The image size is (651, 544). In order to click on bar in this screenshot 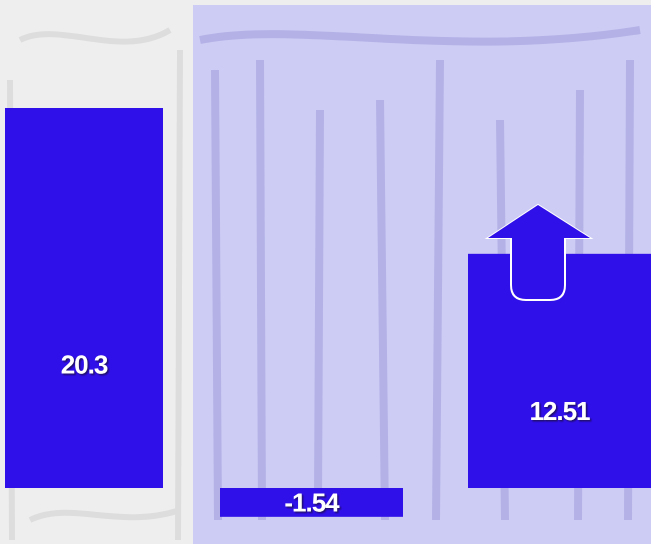, I will do `click(311, 502)`.